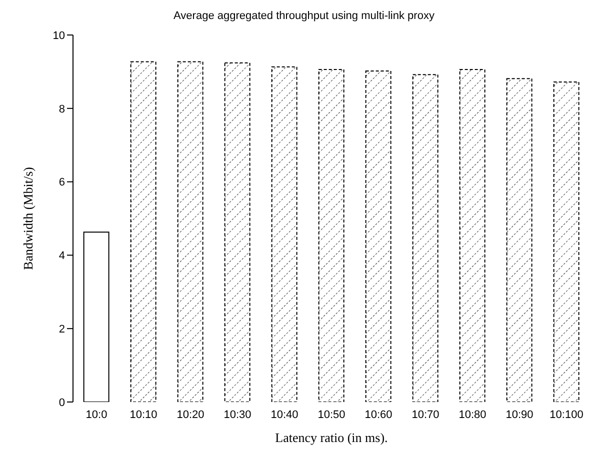 The height and width of the screenshot is (475, 608). What do you see at coordinates (472, 414) in the screenshot?
I see `x-tick-label: 10:80` at bounding box center [472, 414].